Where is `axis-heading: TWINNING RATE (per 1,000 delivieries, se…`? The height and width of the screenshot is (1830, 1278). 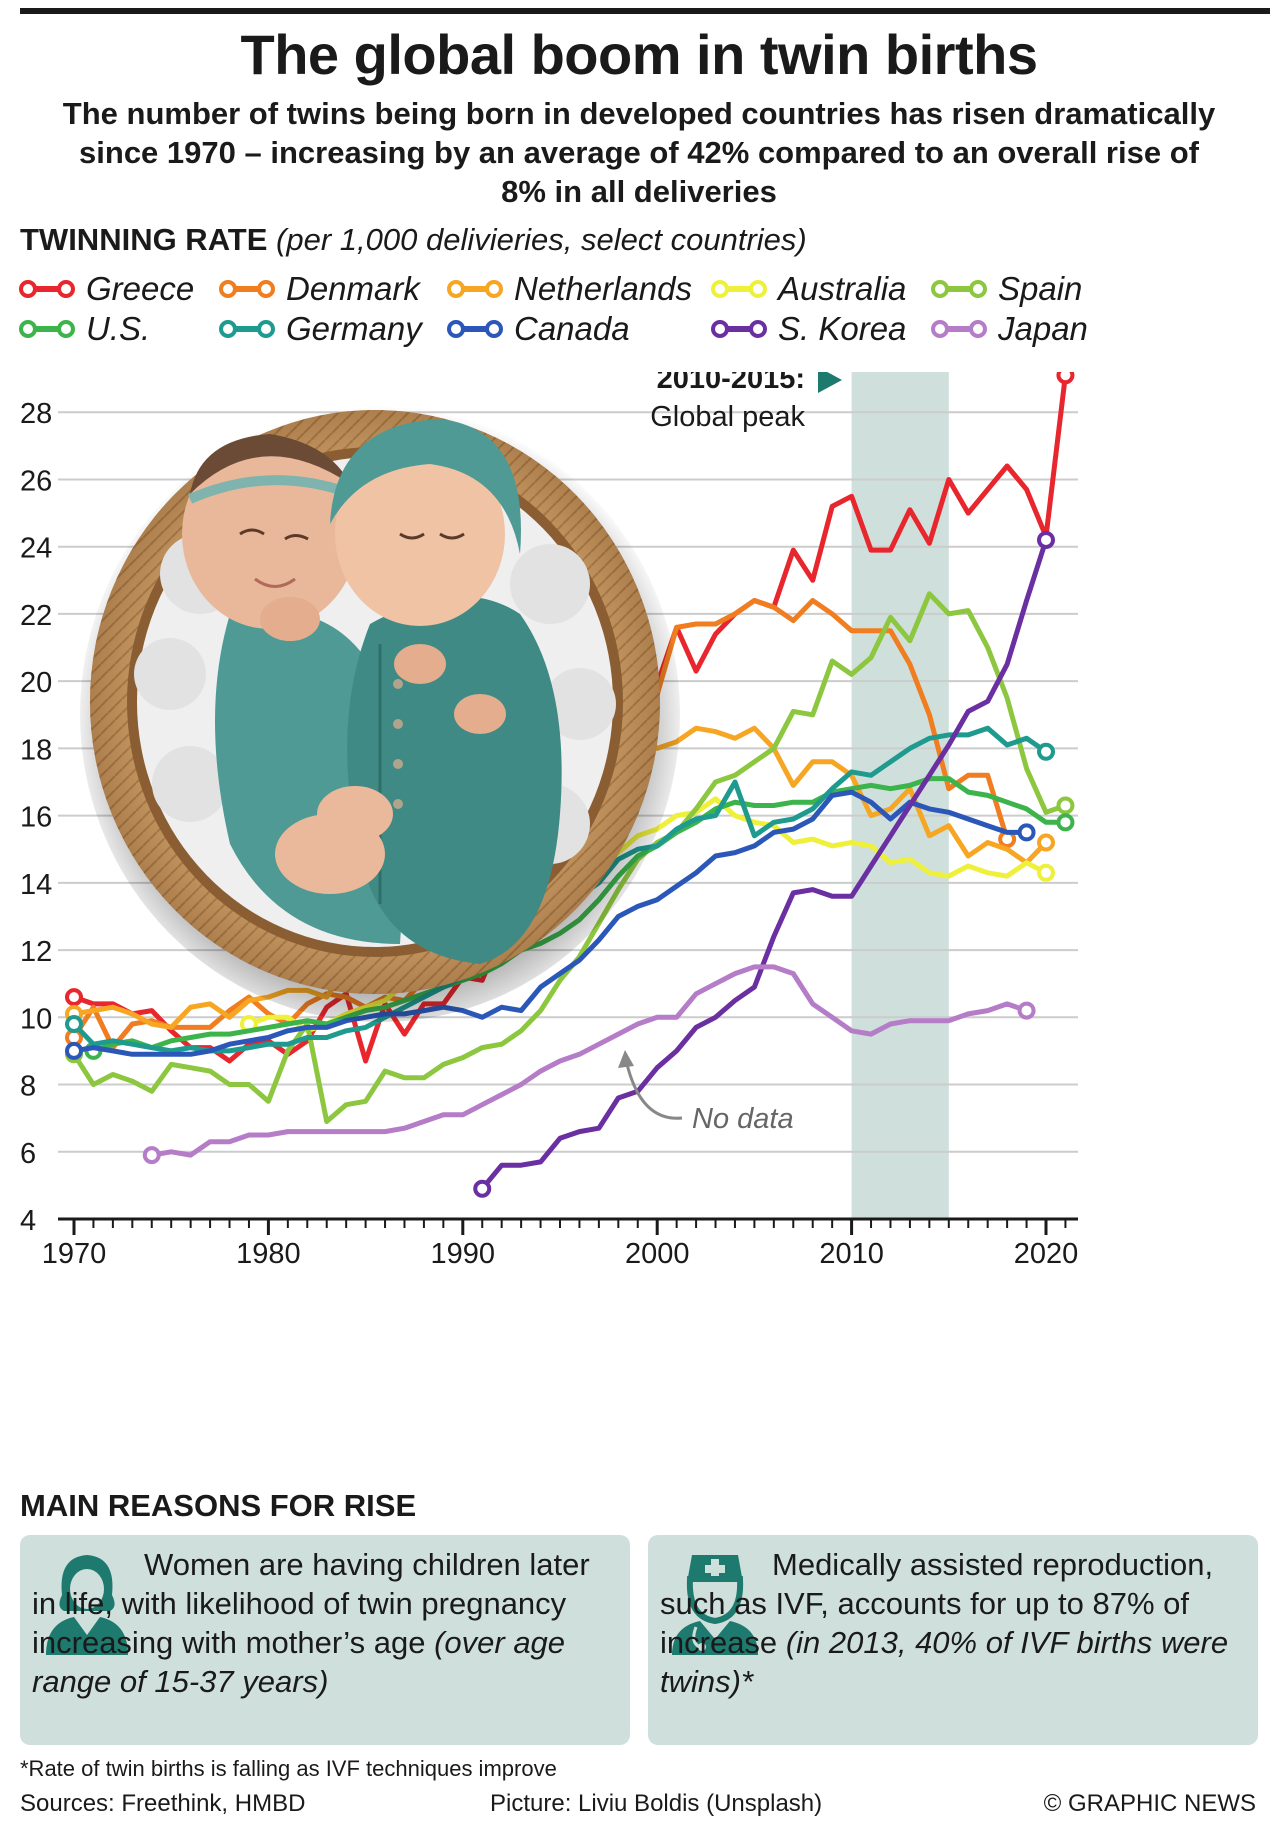 axis-heading: TWINNING RATE (per 1,000 delivieries, se… is located at coordinates (413, 240).